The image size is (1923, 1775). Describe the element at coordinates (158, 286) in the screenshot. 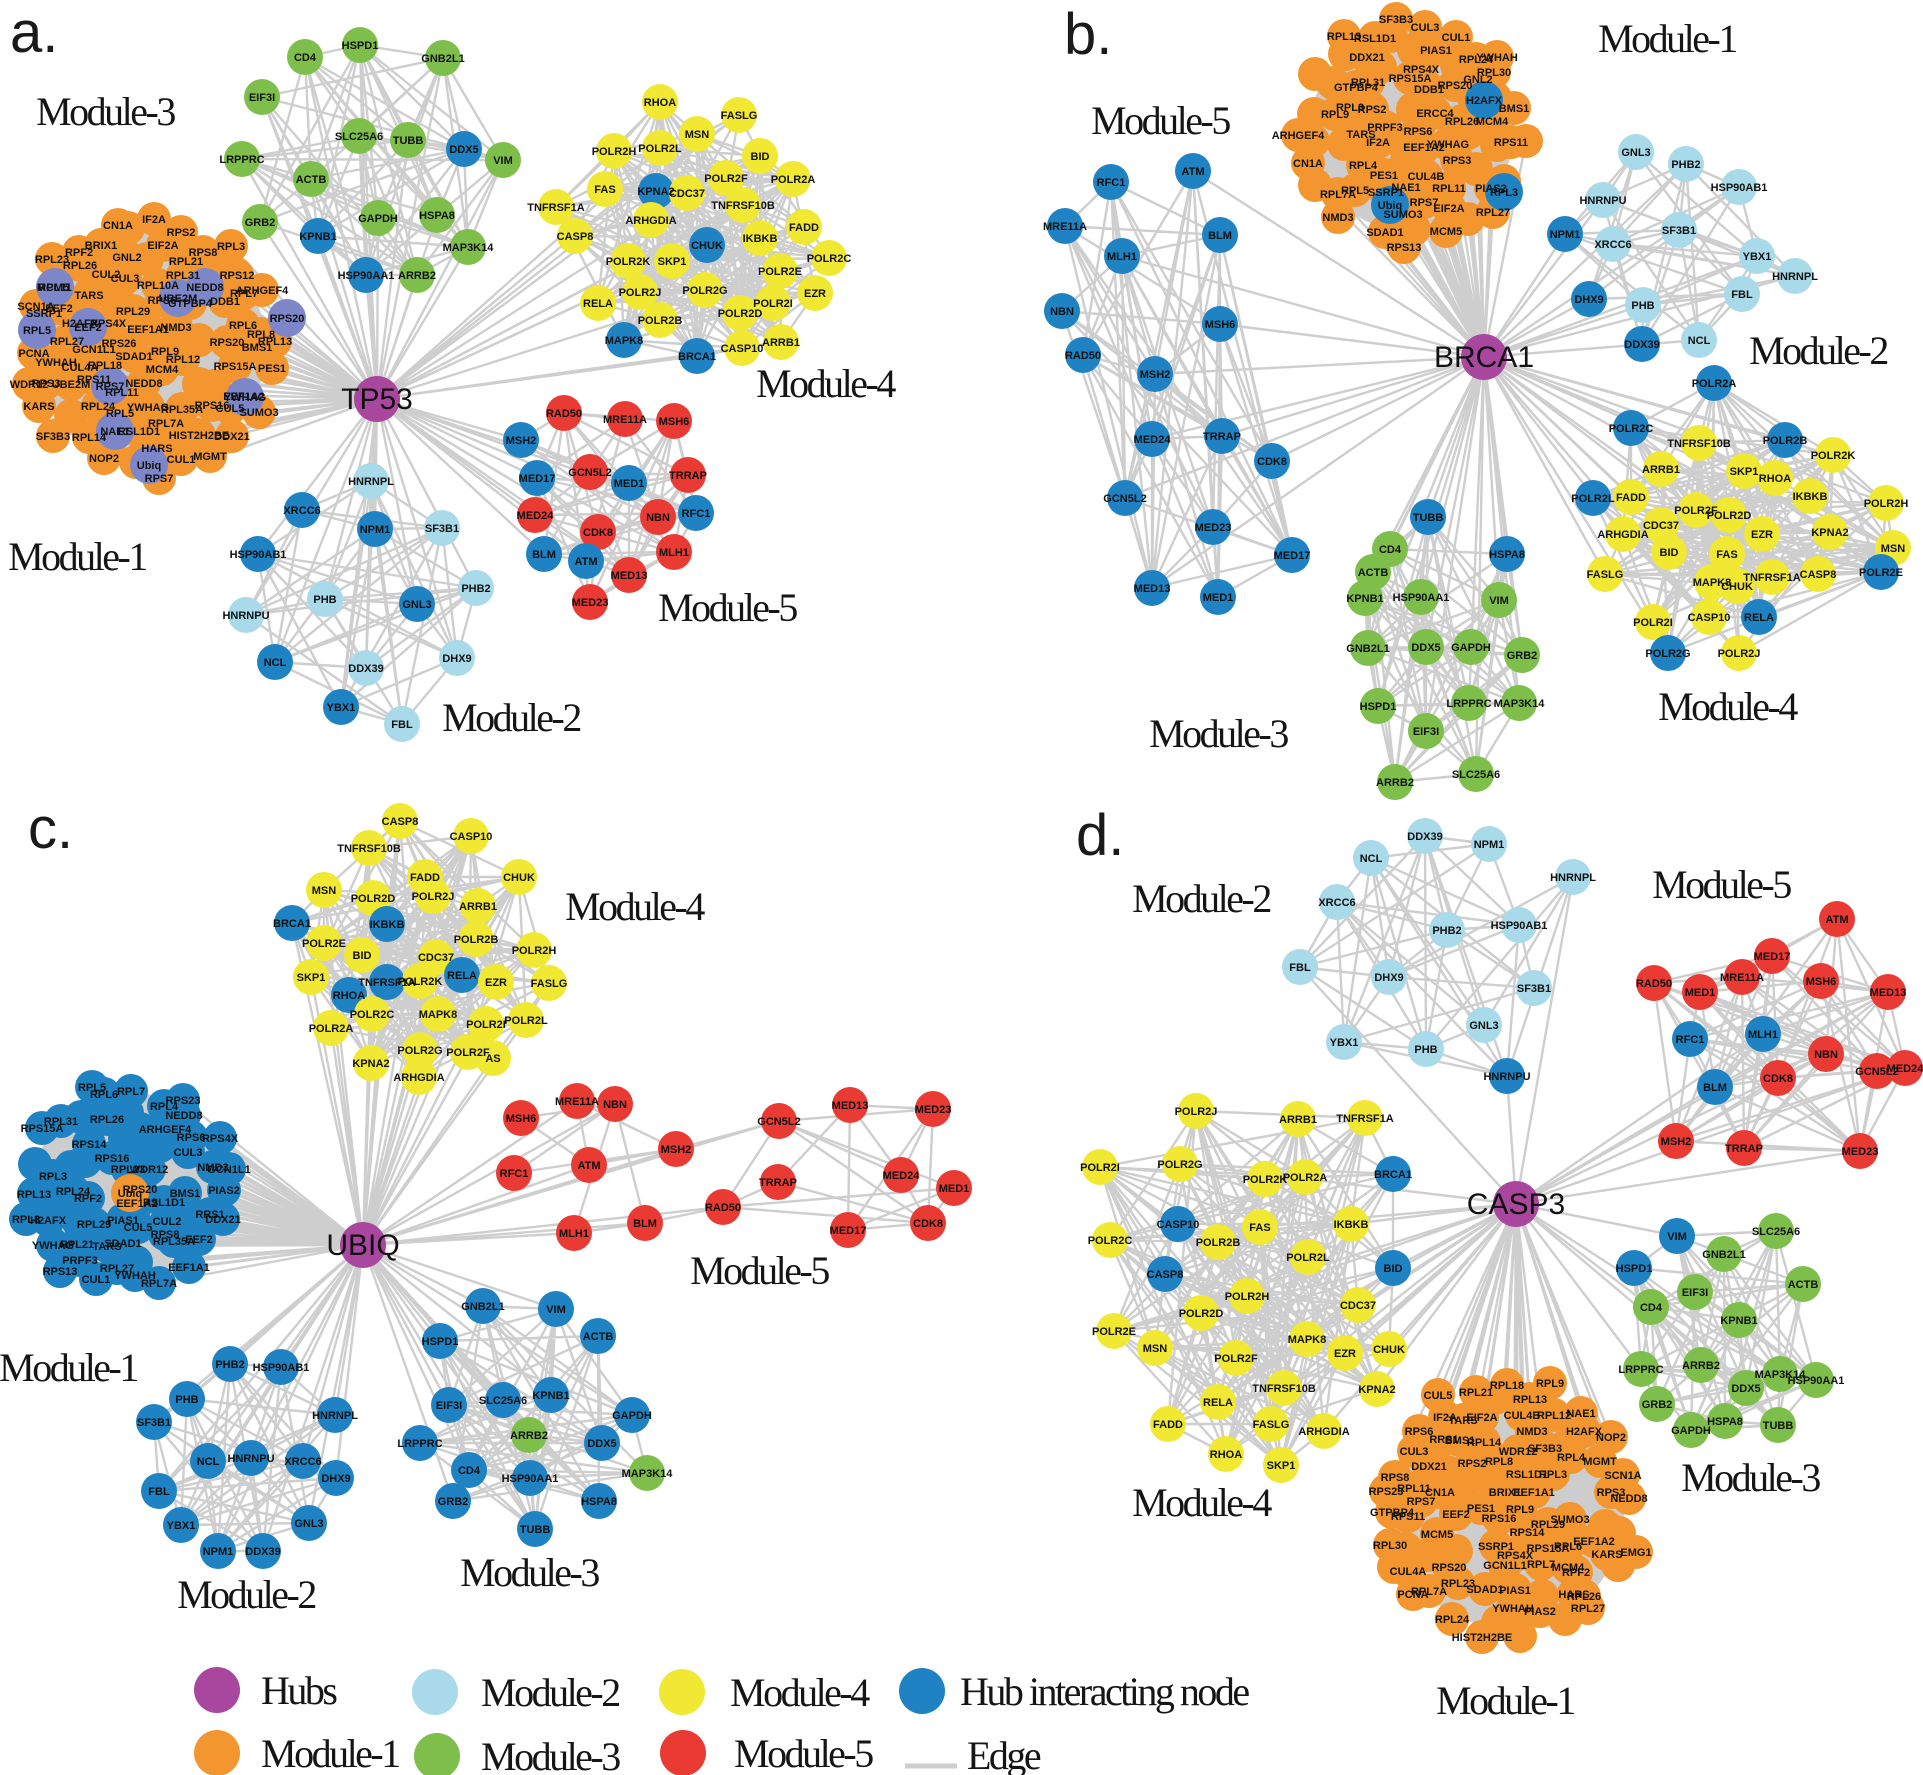

I see `svg-text: RPL10A` at that location.